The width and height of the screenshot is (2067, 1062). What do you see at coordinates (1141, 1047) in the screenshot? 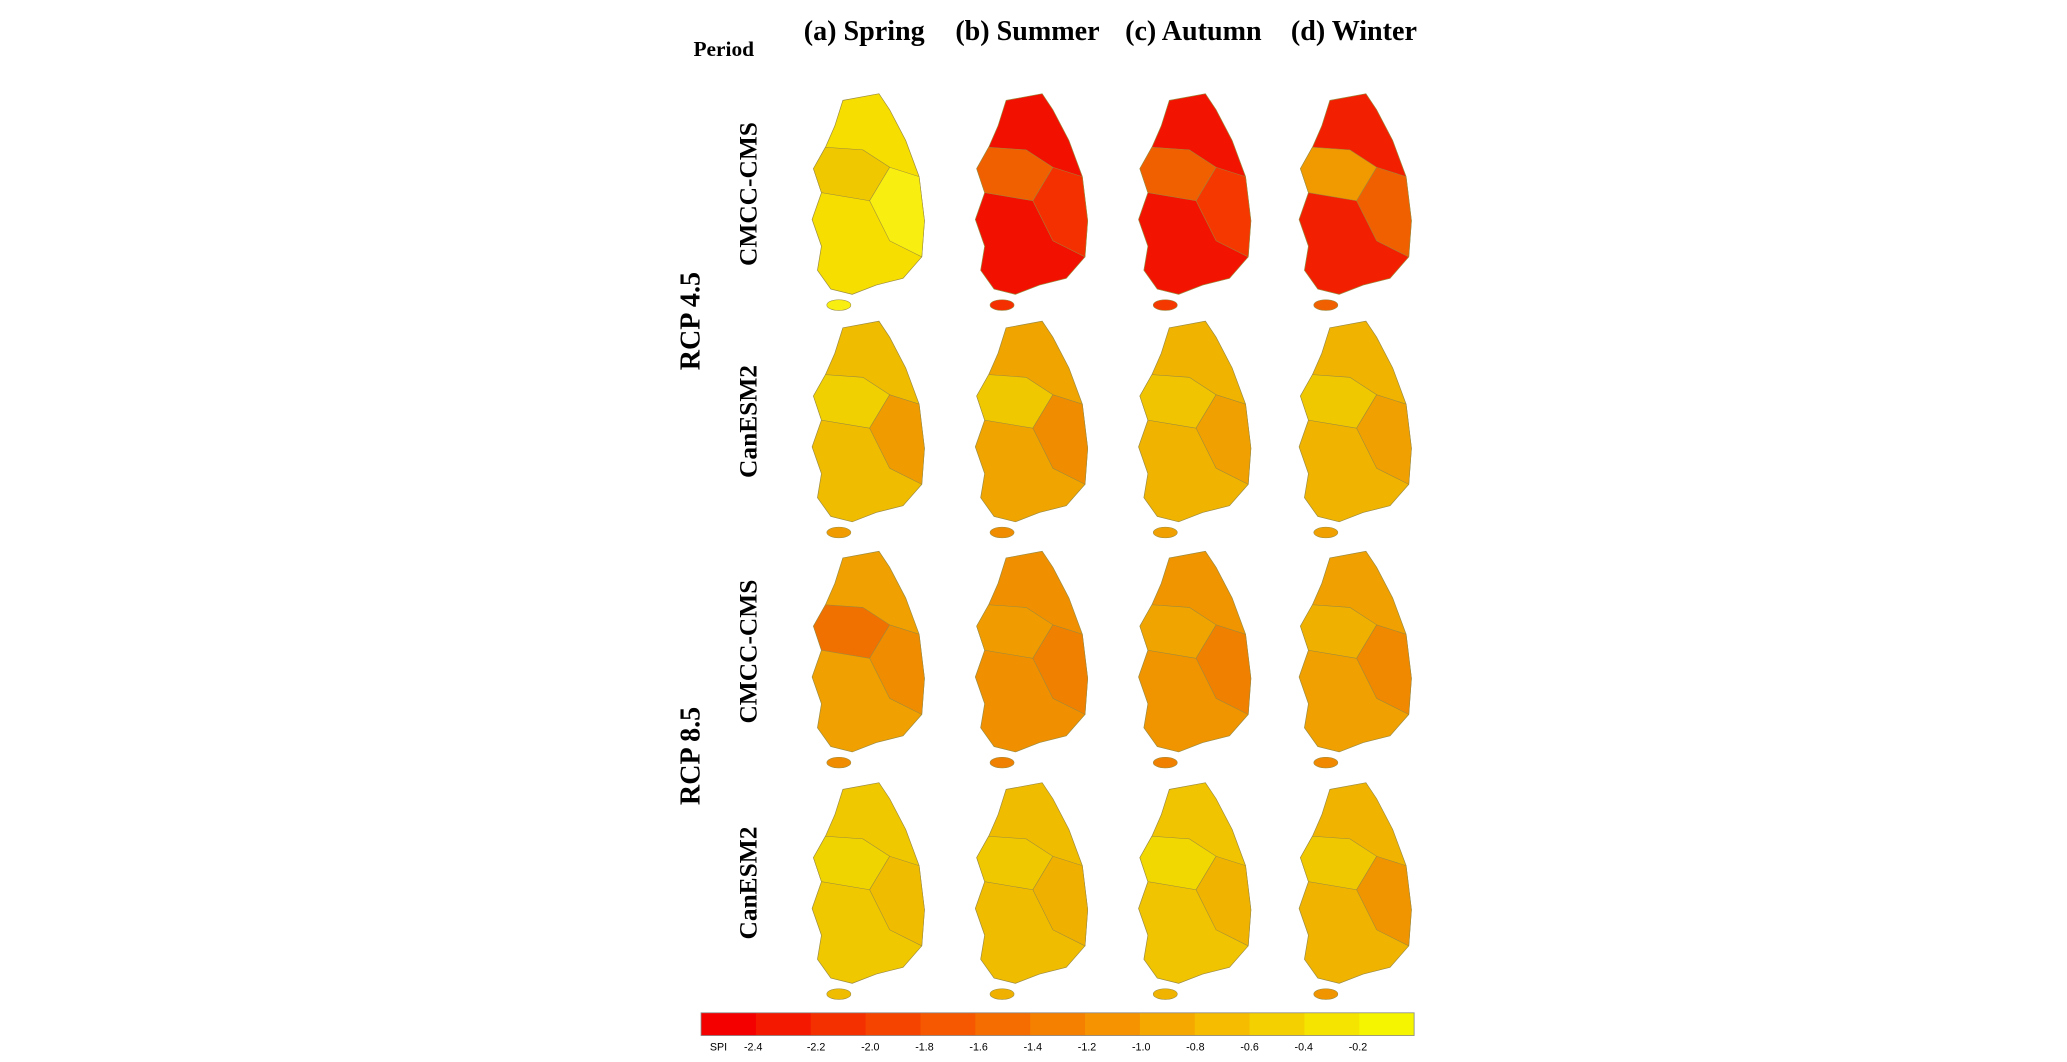
I see `colorbar-label: -1.0` at bounding box center [1141, 1047].